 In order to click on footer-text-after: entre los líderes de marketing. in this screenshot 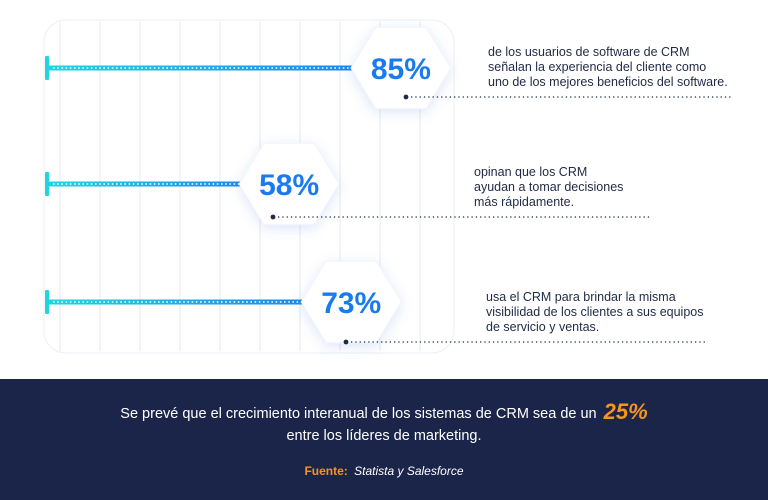, I will do `click(384, 436)`.